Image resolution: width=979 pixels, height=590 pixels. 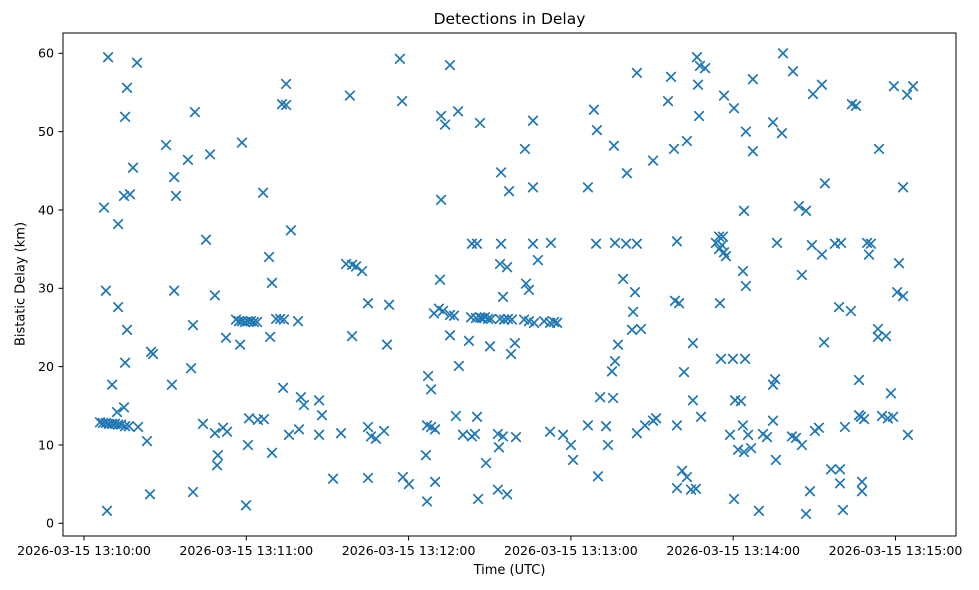 I want to click on chart-title: Detections in Delay, so click(x=509, y=19).